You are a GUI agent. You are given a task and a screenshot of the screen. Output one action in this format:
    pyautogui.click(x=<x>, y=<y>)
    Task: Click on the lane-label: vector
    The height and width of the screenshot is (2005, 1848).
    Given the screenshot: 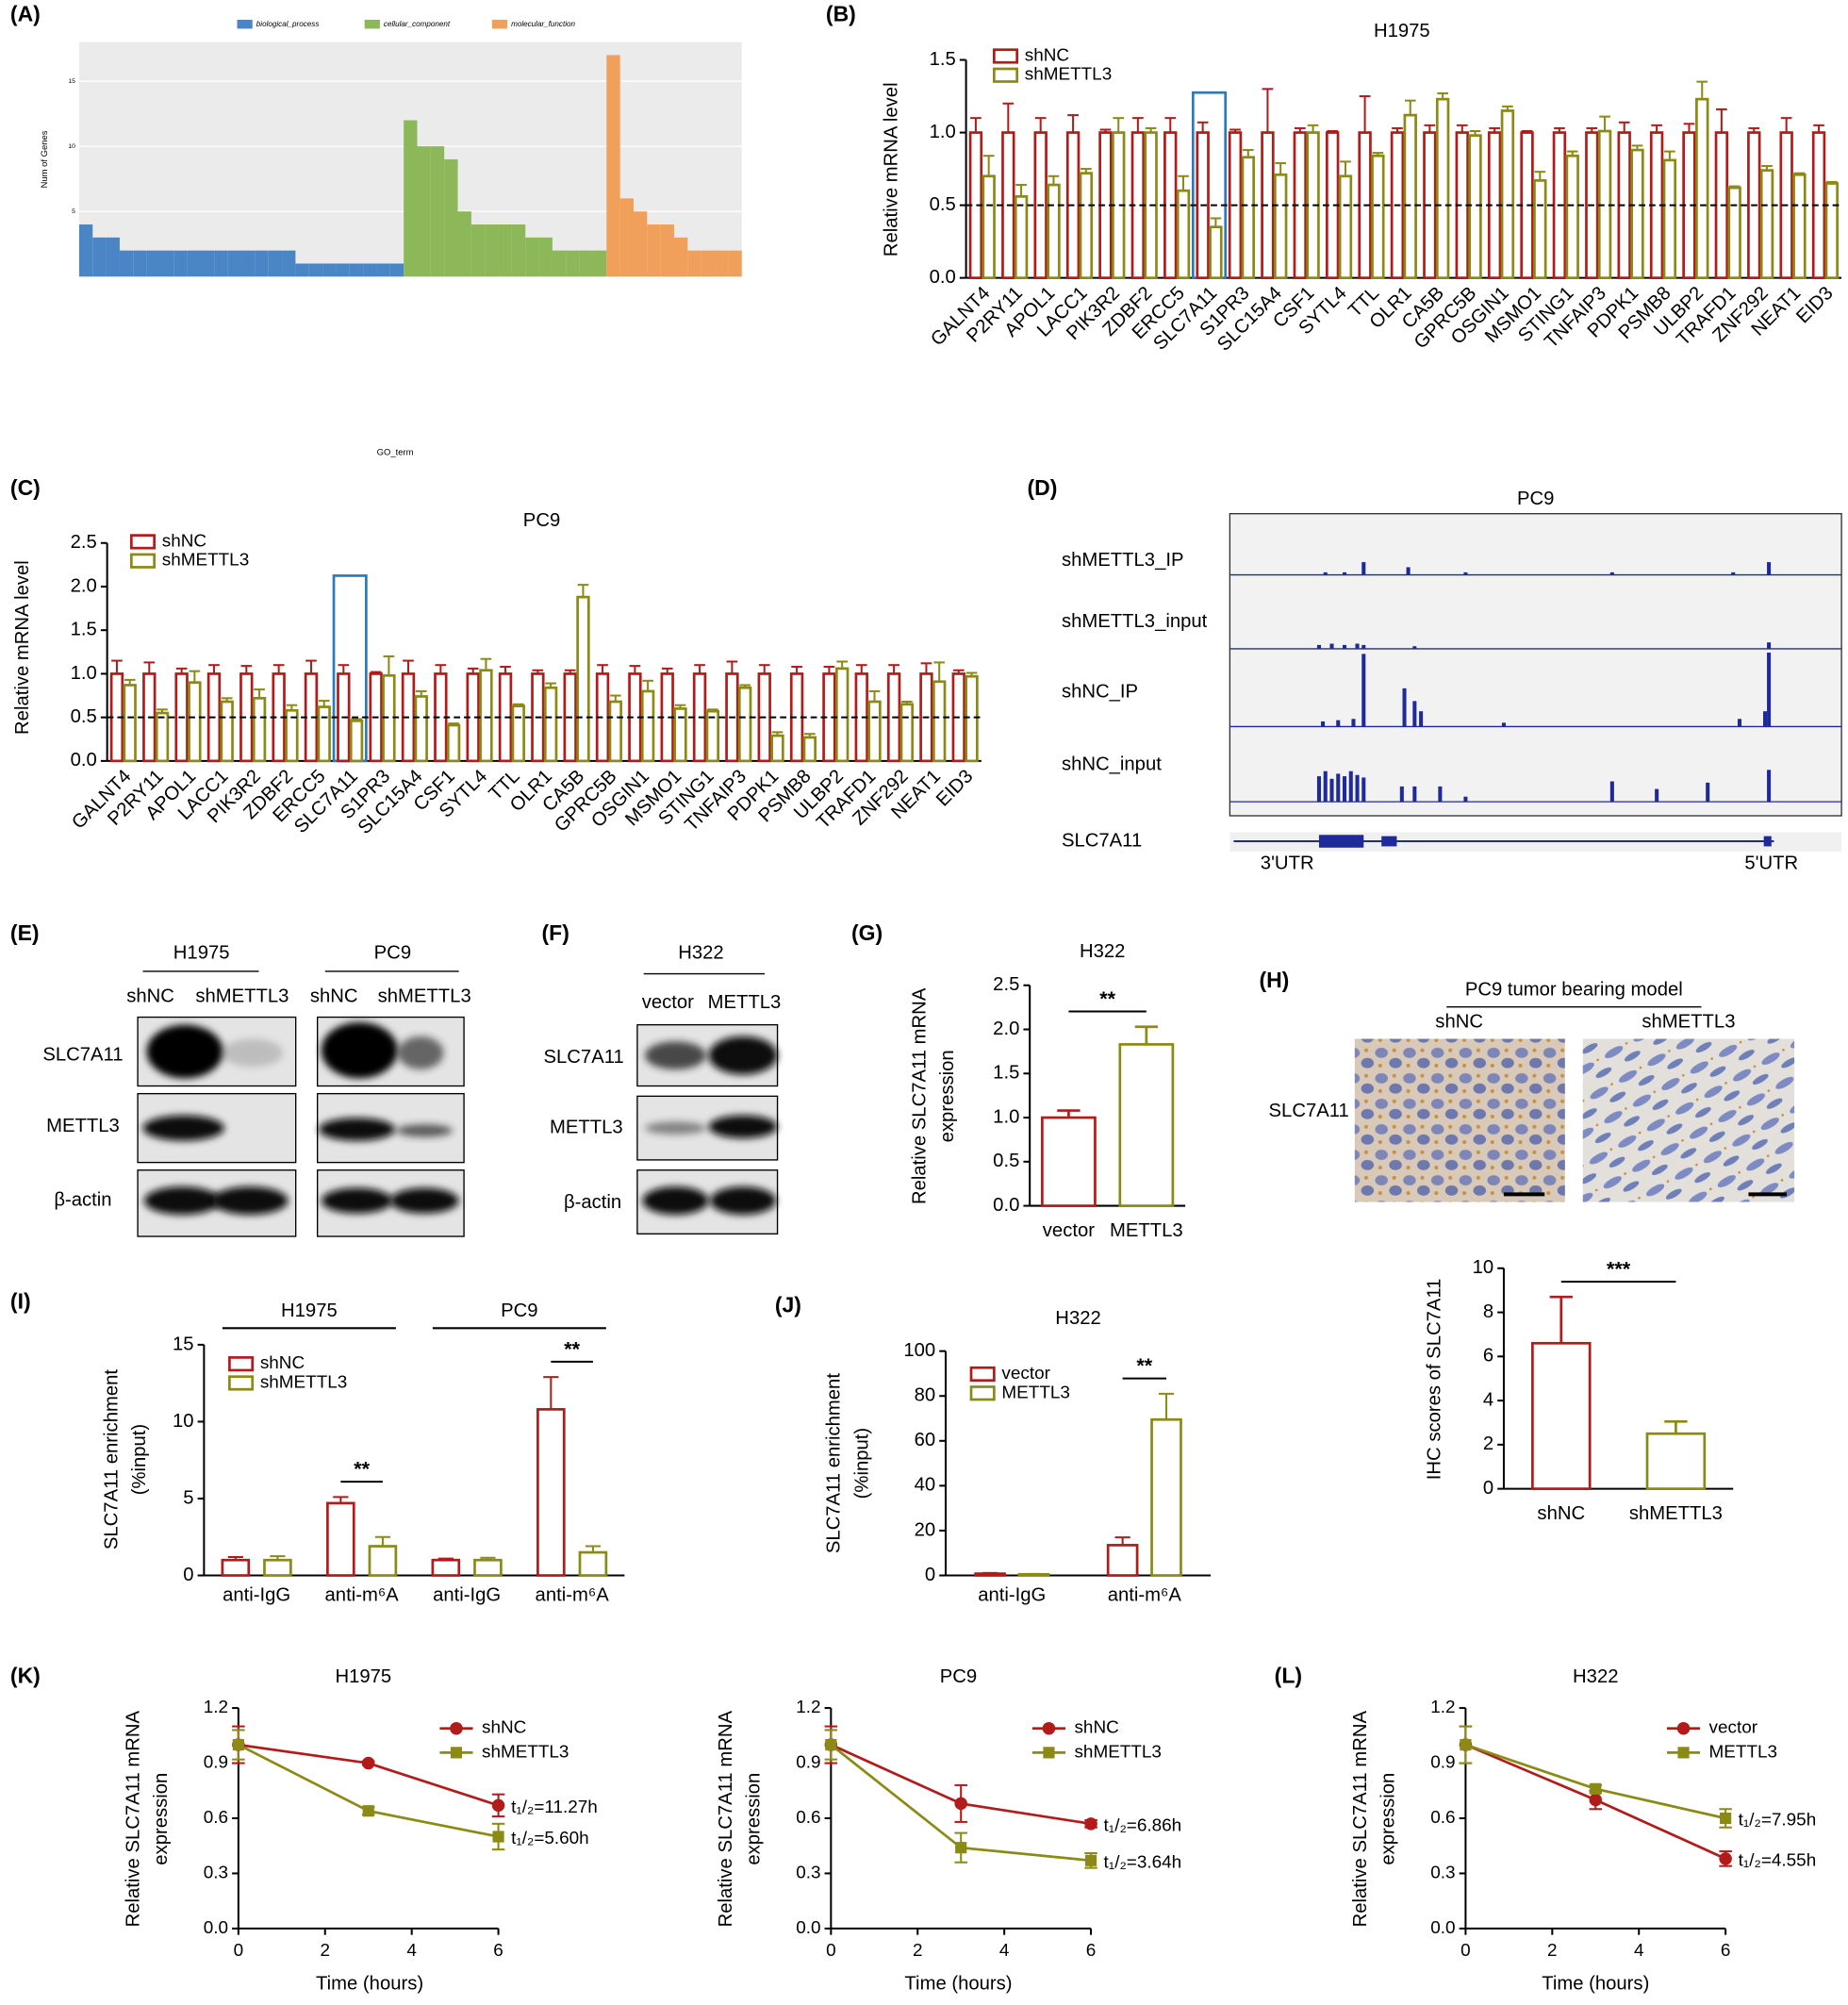 What is the action you would take?
    pyautogui.click(x=668, y=1002)
    